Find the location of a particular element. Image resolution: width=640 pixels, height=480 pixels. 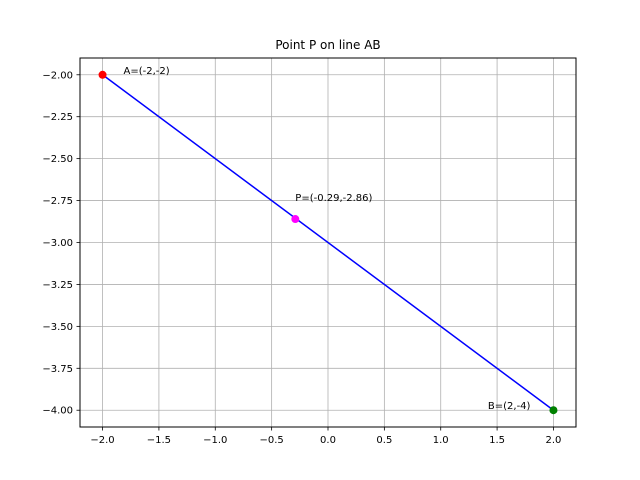

y-tick-label: −2.25 is located at coordinates (57, 117).